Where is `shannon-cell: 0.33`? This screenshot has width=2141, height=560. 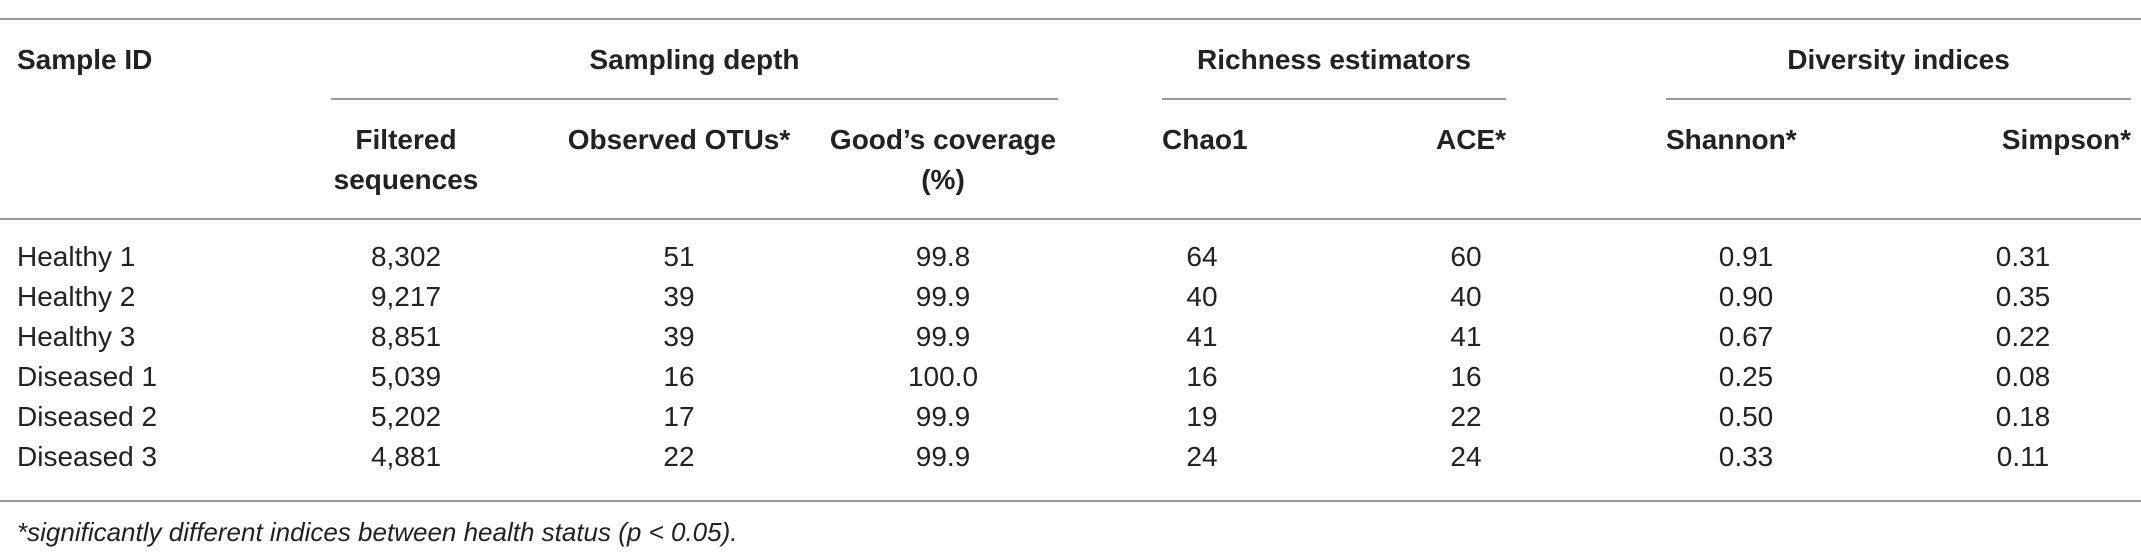 shannon-cell: 0.33 is located at coordinates (1746, 456).